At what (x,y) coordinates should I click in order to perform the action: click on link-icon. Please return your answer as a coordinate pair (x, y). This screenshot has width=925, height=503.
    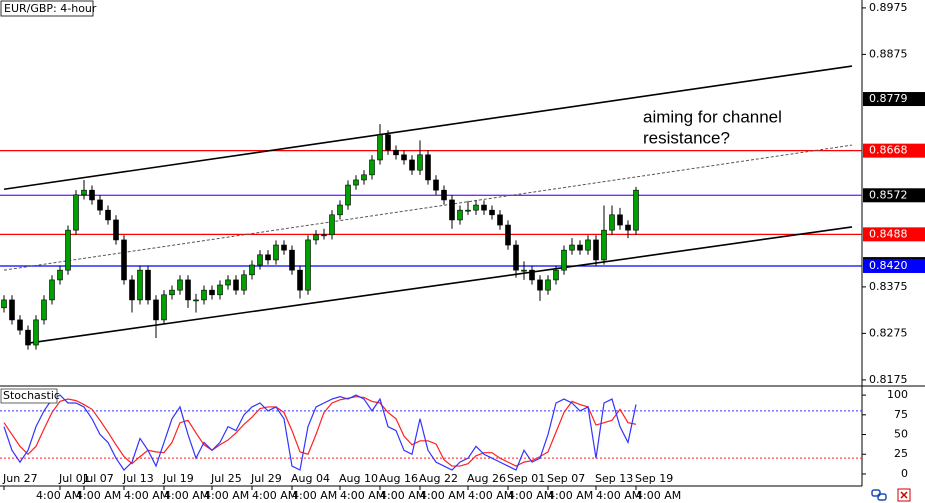
    Looking at the image, I should click on (876, 493).